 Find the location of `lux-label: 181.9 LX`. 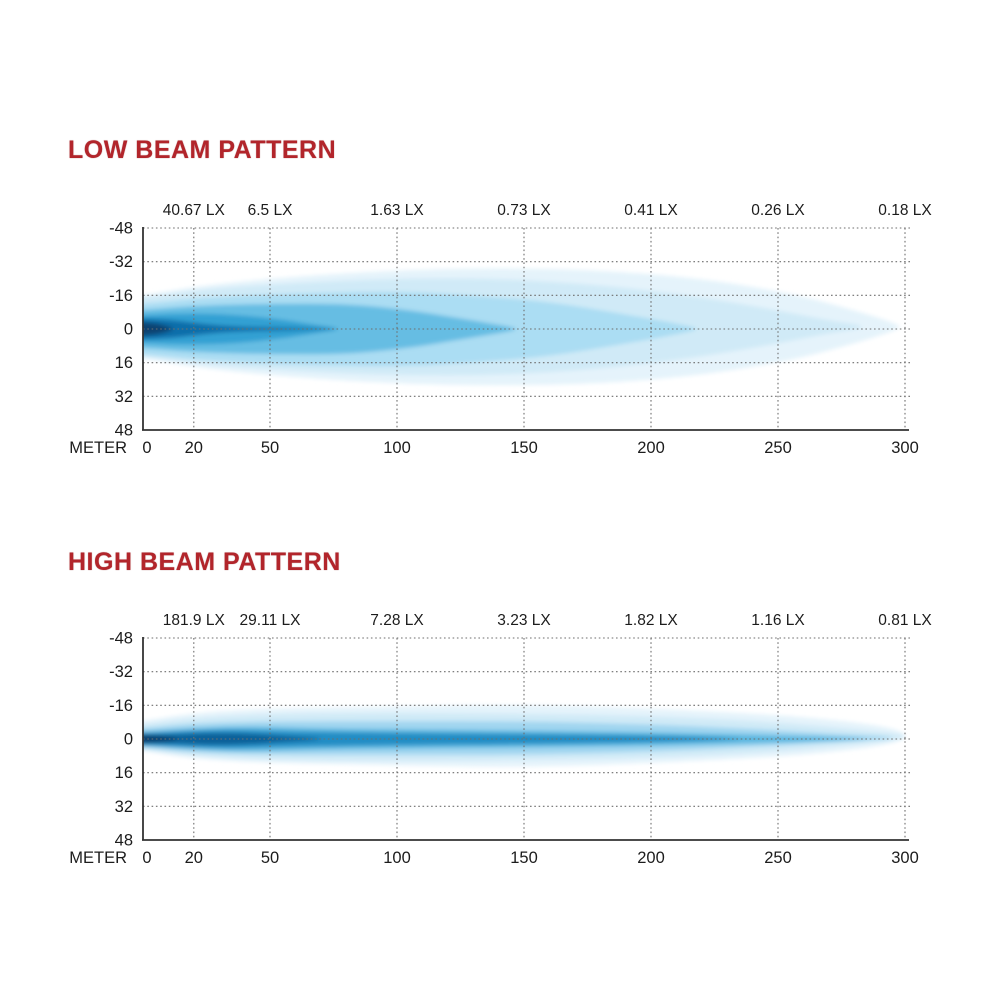

lux-label: 181.9 LX is located at coordinates (194, 620).